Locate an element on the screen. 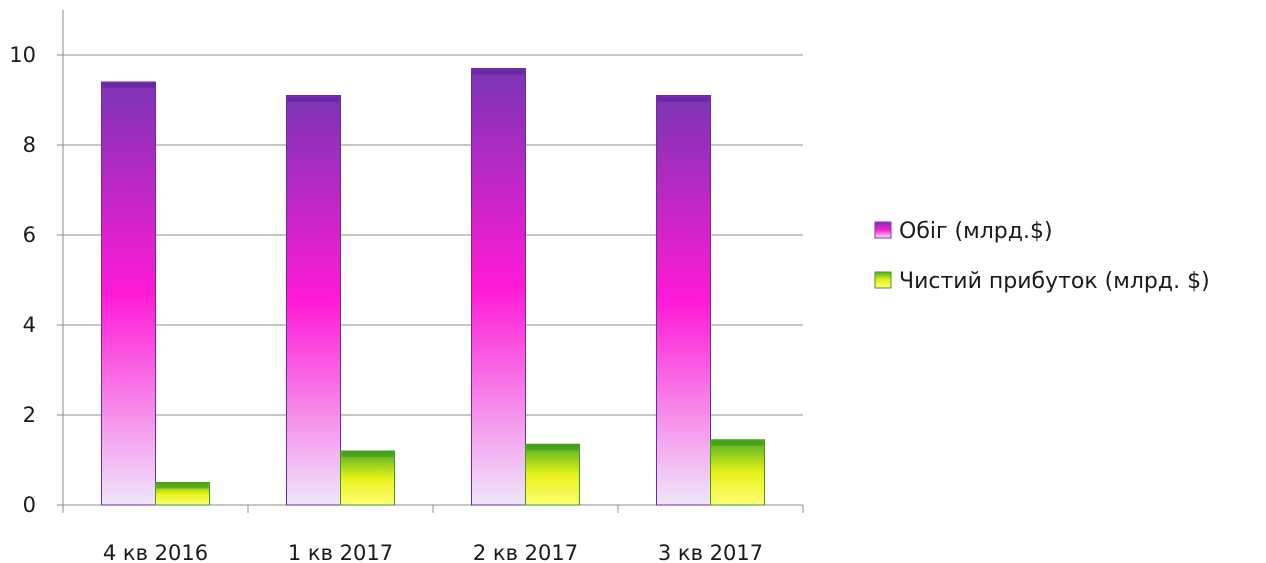 This screenshot has height=563, width=1266. x-category-label: 2 кв 2017 is located at coordinates (525, 552).